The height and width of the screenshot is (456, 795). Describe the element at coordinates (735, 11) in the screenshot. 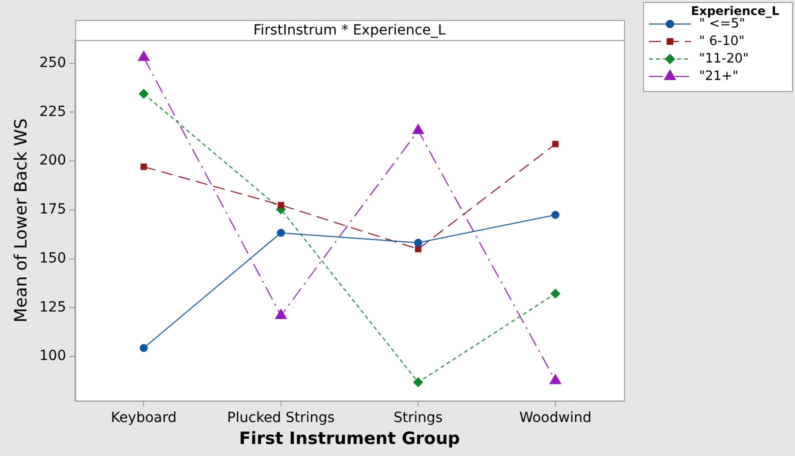

I see `legend-title: Experience_L` at that location.